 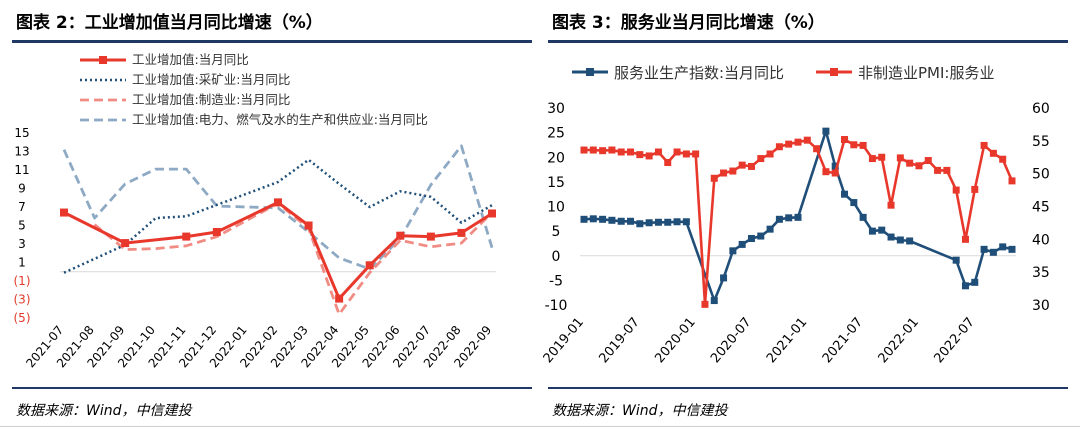 What do you see at coordinates (22, 189) in the screenshot?
I see `y-tick-label: 9` at bounding box center [22, 189].